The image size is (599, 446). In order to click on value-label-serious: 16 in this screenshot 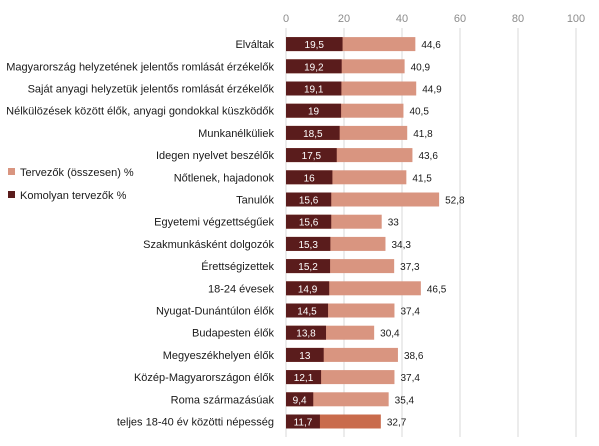, I will do `click(310, 178)`.